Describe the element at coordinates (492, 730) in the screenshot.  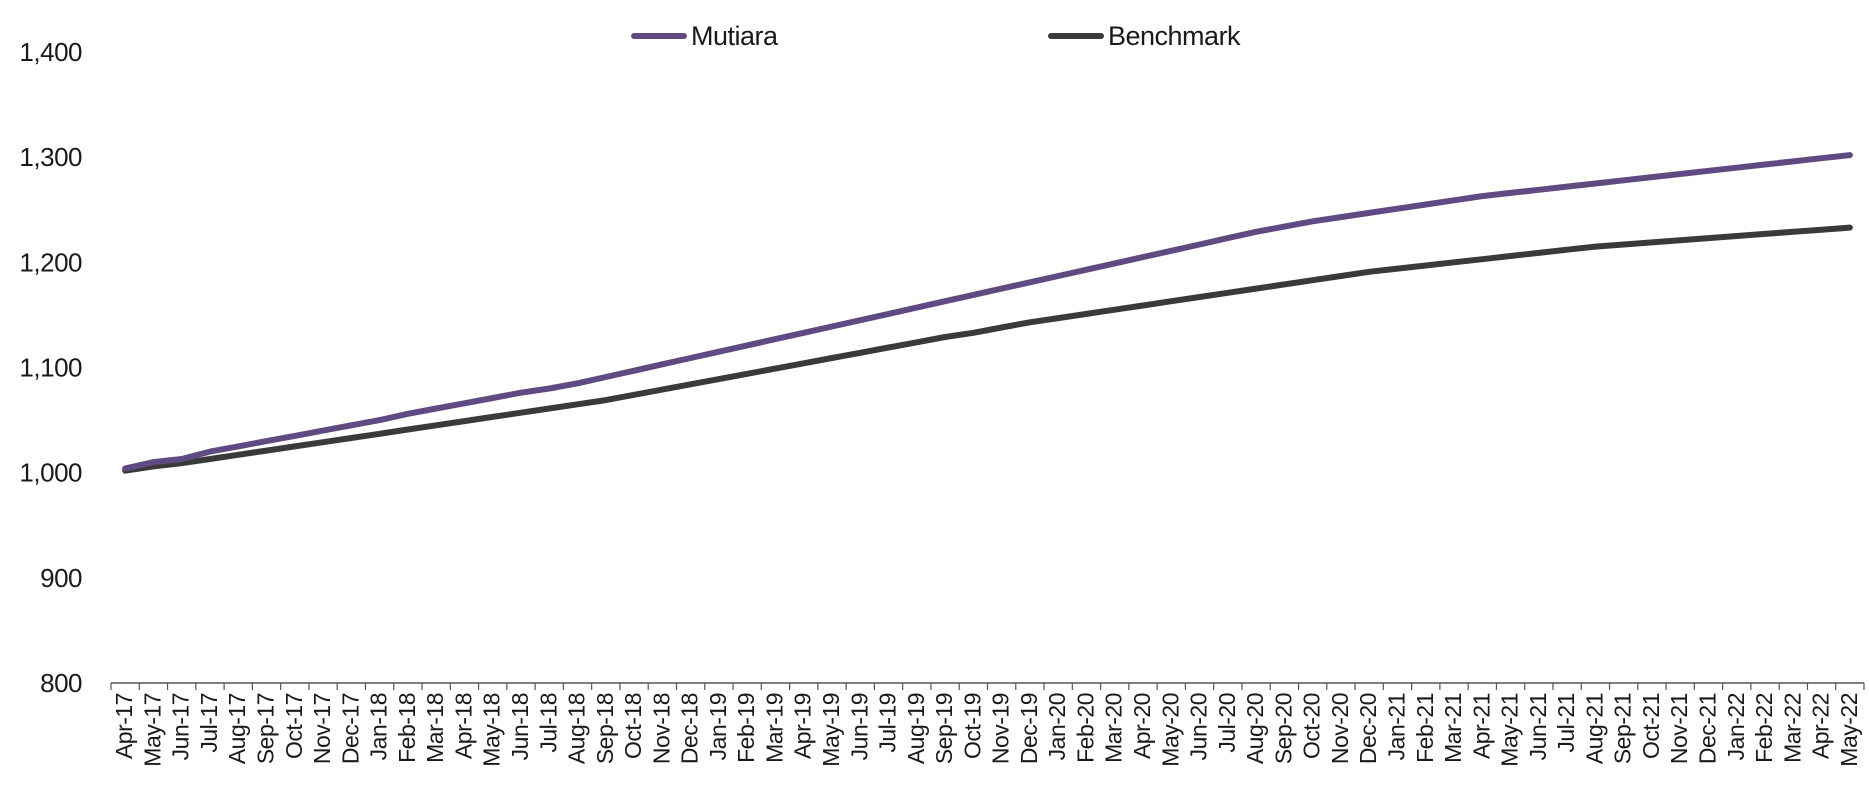
I see `x-tick-label: May-18` at that location.